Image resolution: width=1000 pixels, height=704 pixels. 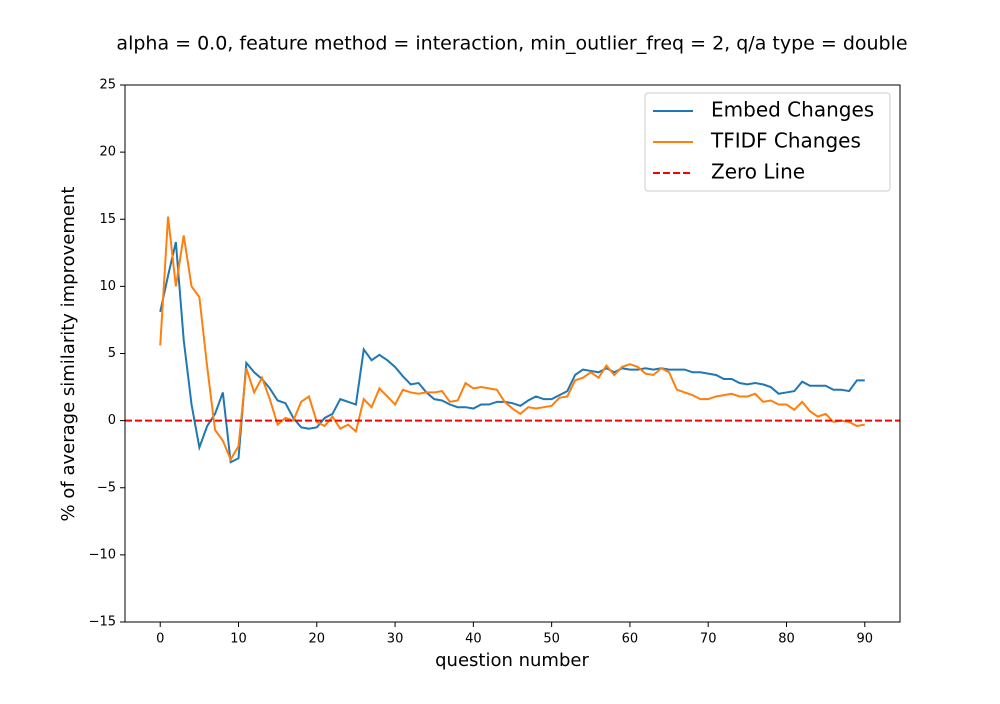 I want to click on x-tick-label: 90, so click(x=864, y=639).